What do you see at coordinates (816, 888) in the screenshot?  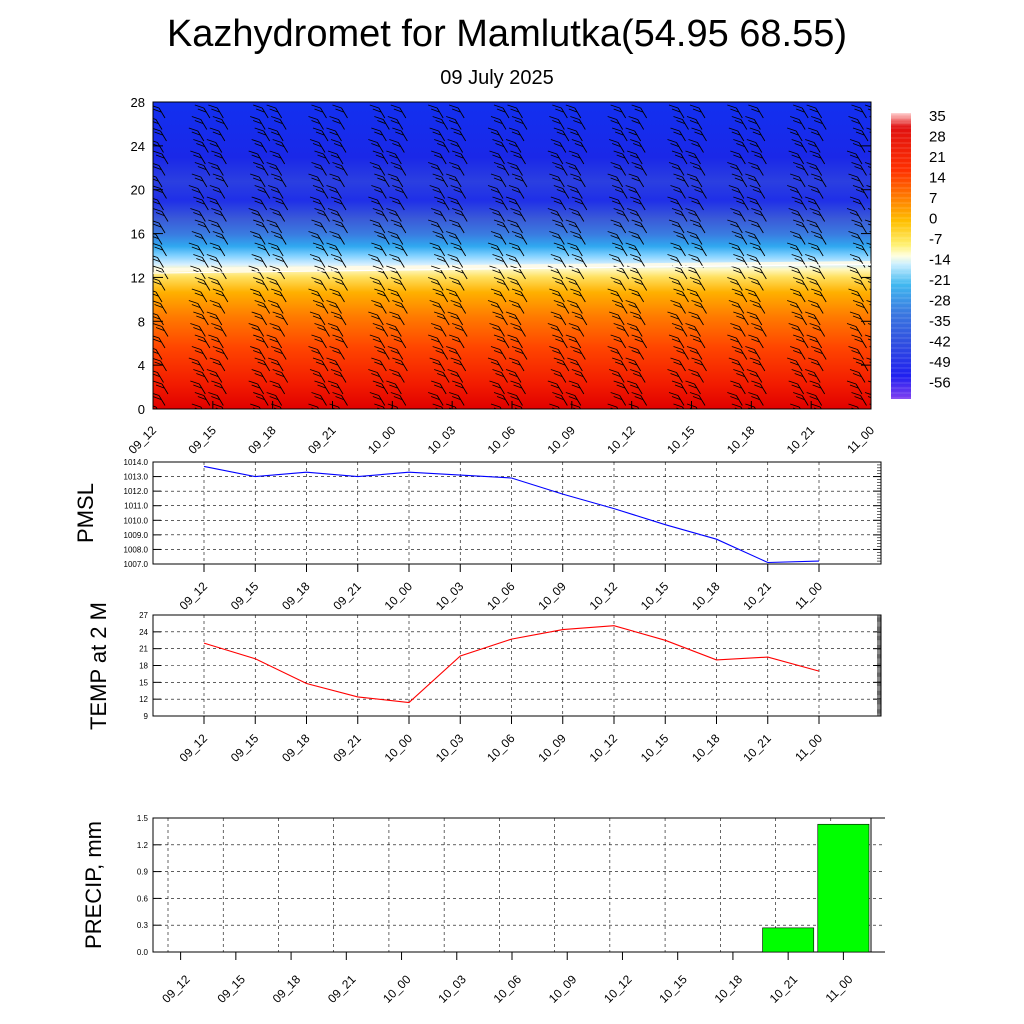 I see `precip-bars` at bounding box center [816, 888].